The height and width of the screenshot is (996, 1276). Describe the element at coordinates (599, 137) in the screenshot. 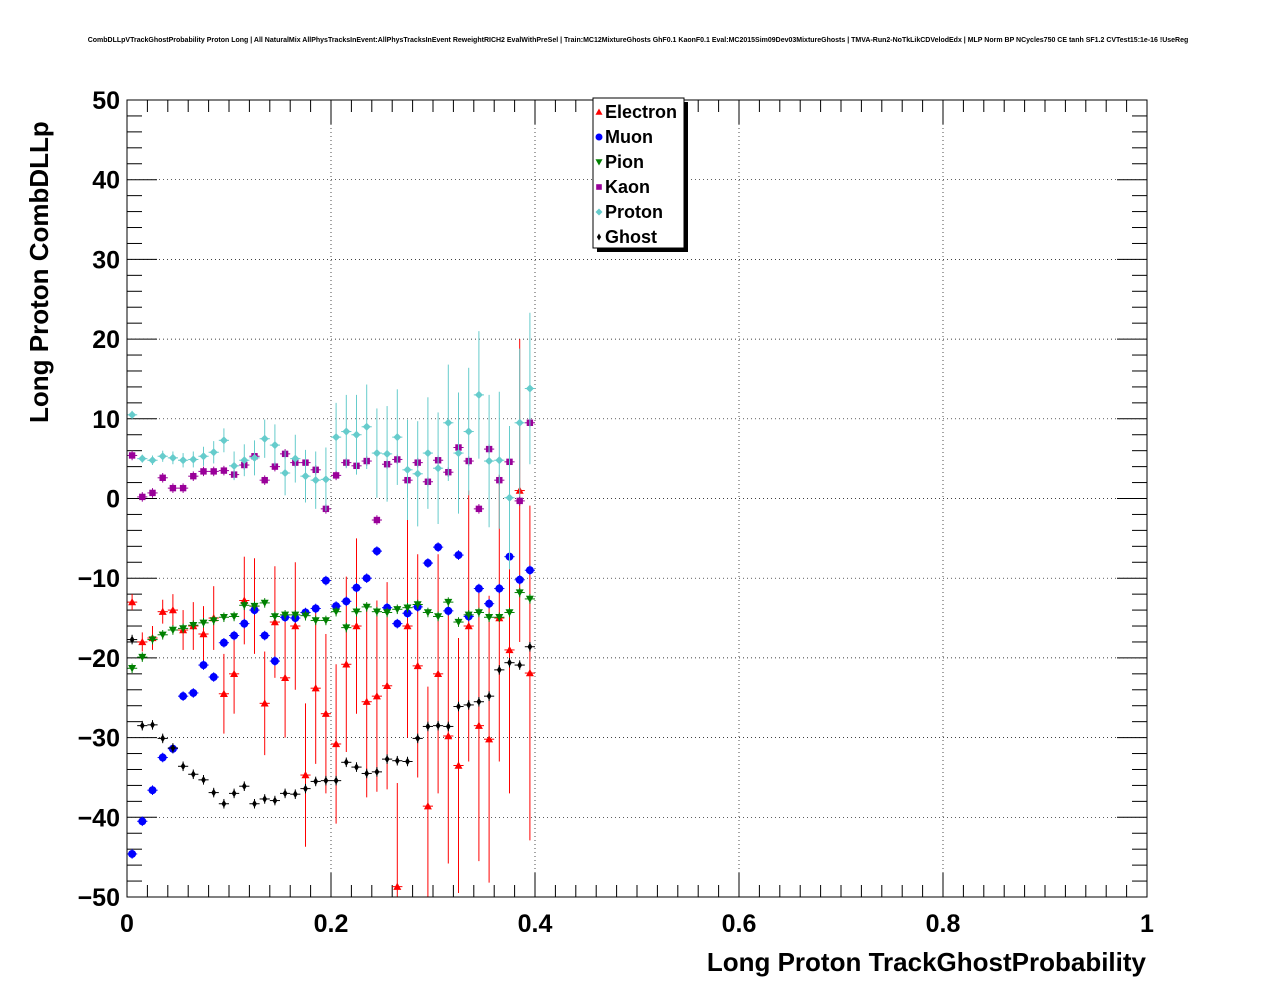

I see `legend-marker-muon` at that location.